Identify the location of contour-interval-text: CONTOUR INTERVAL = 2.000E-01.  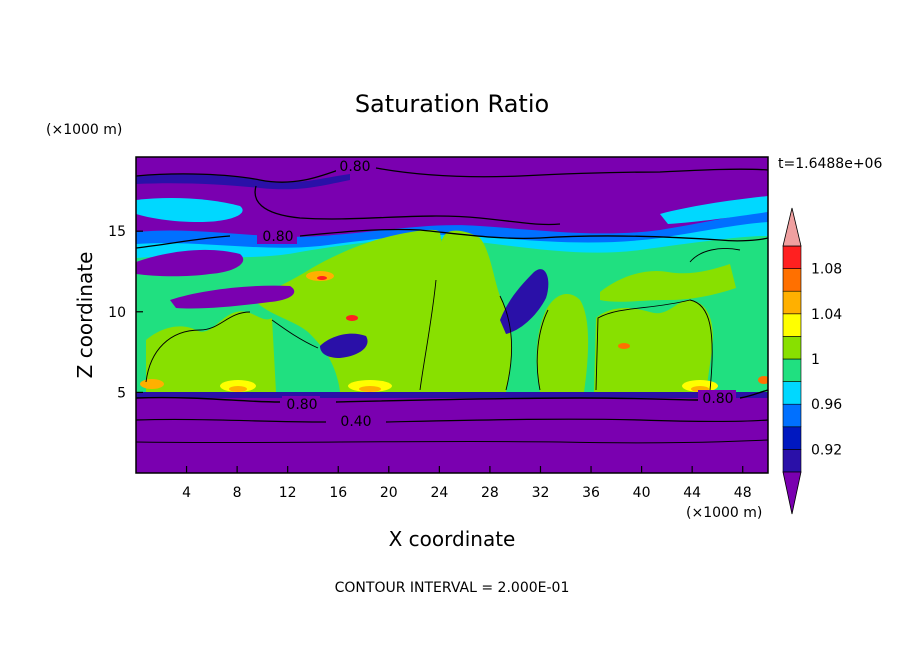
(452, 588).